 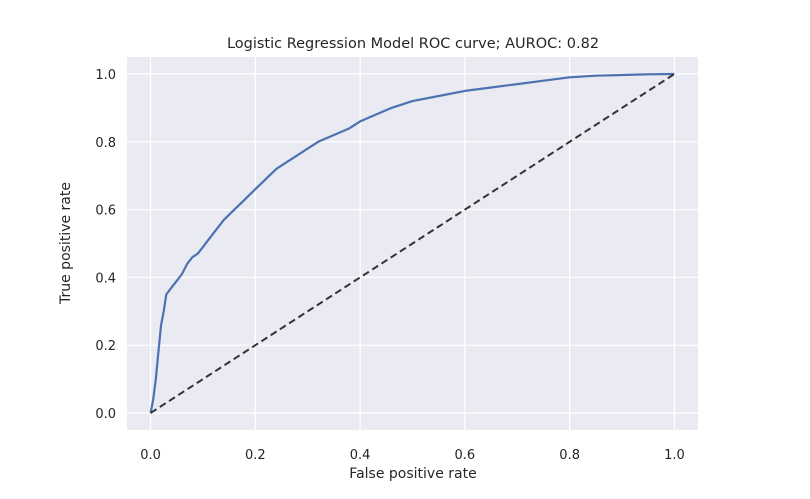 I want to click on y-tick-label: 0.0, so click(x=105, y=414).